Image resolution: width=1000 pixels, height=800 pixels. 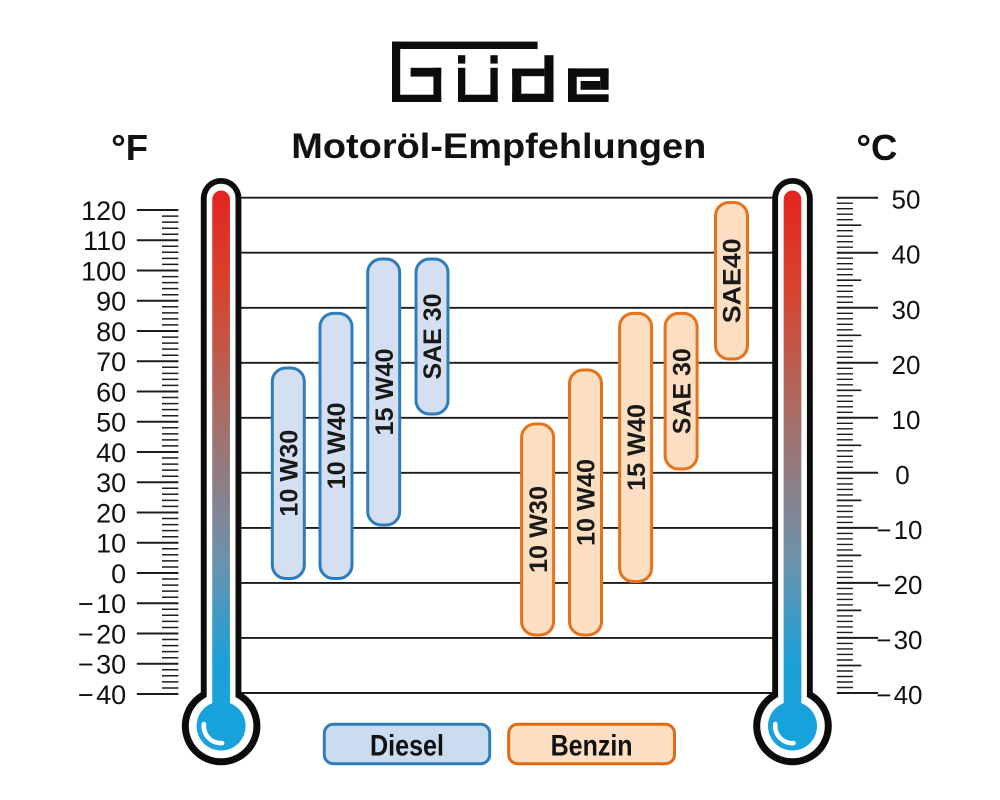 I want to click on svg-text: °F, so click(x=129, y=147).